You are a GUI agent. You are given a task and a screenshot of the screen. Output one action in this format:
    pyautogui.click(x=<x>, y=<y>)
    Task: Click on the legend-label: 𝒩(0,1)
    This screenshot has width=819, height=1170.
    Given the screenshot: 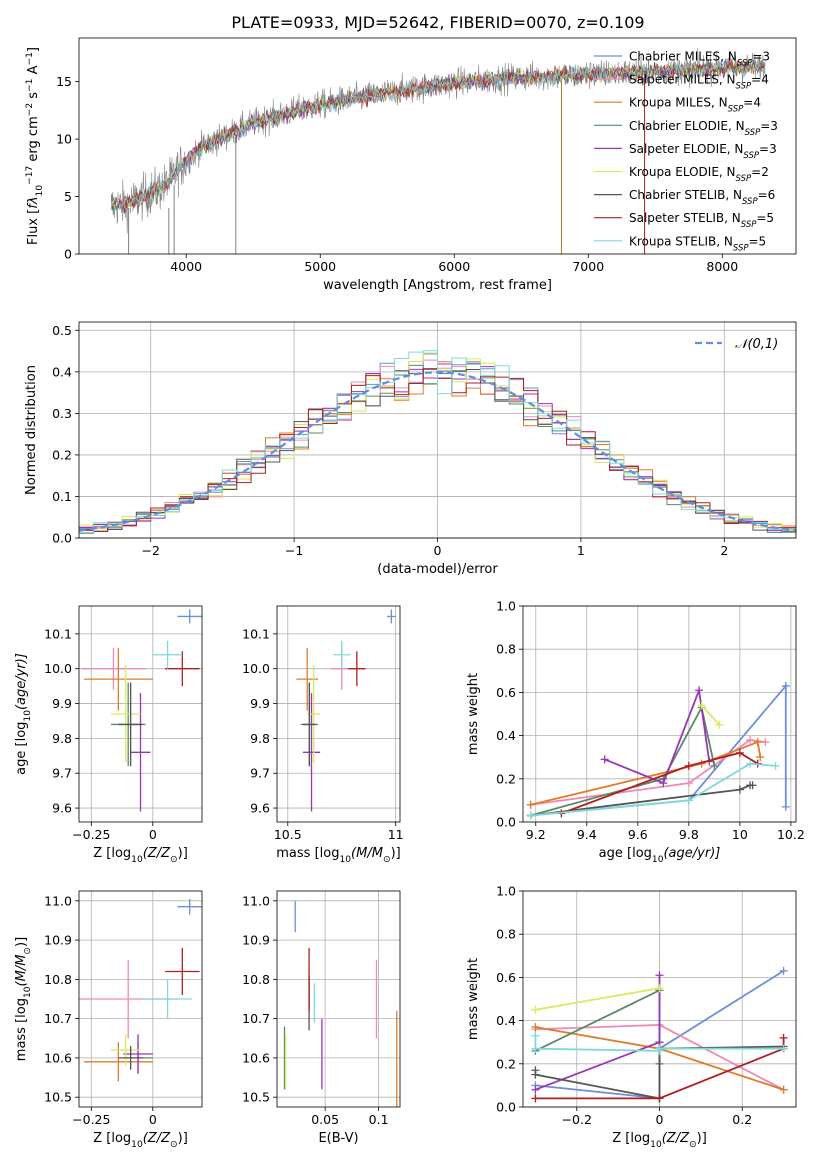 What is the action you would take?
    pyautogui.click(x=756, y=344)
    